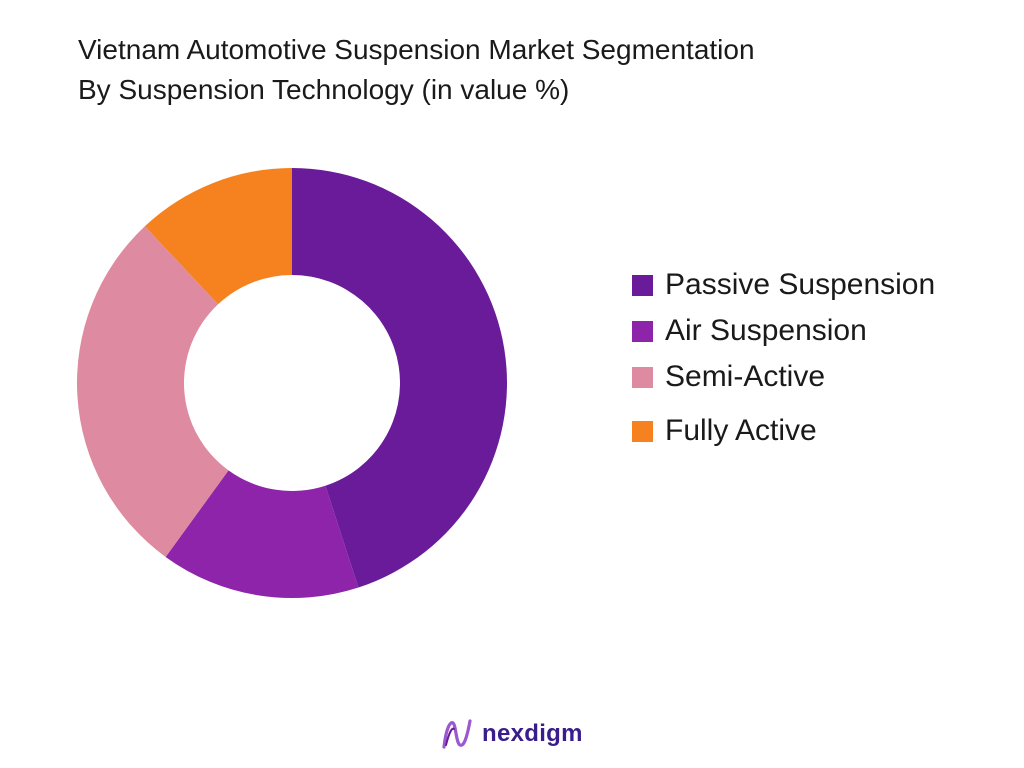  I want to click on donut-slice-semi-active, so click(152, 391).